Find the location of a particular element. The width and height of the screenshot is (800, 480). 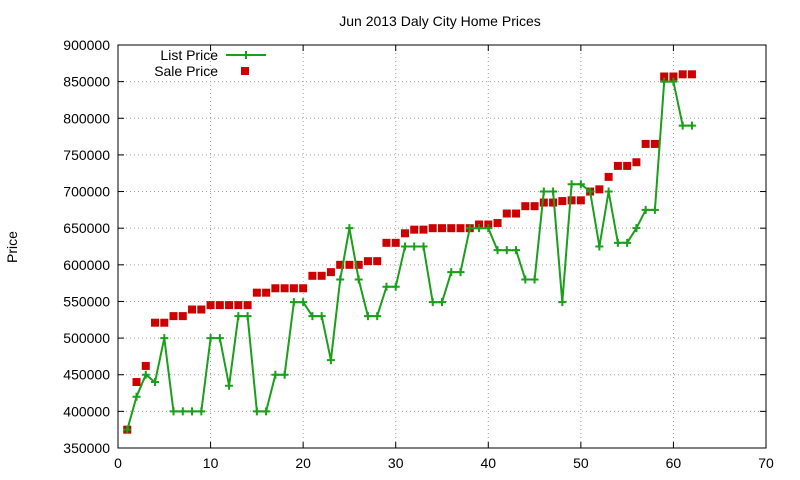

x-tick-label: 50 is located at coordinates (581, 463).